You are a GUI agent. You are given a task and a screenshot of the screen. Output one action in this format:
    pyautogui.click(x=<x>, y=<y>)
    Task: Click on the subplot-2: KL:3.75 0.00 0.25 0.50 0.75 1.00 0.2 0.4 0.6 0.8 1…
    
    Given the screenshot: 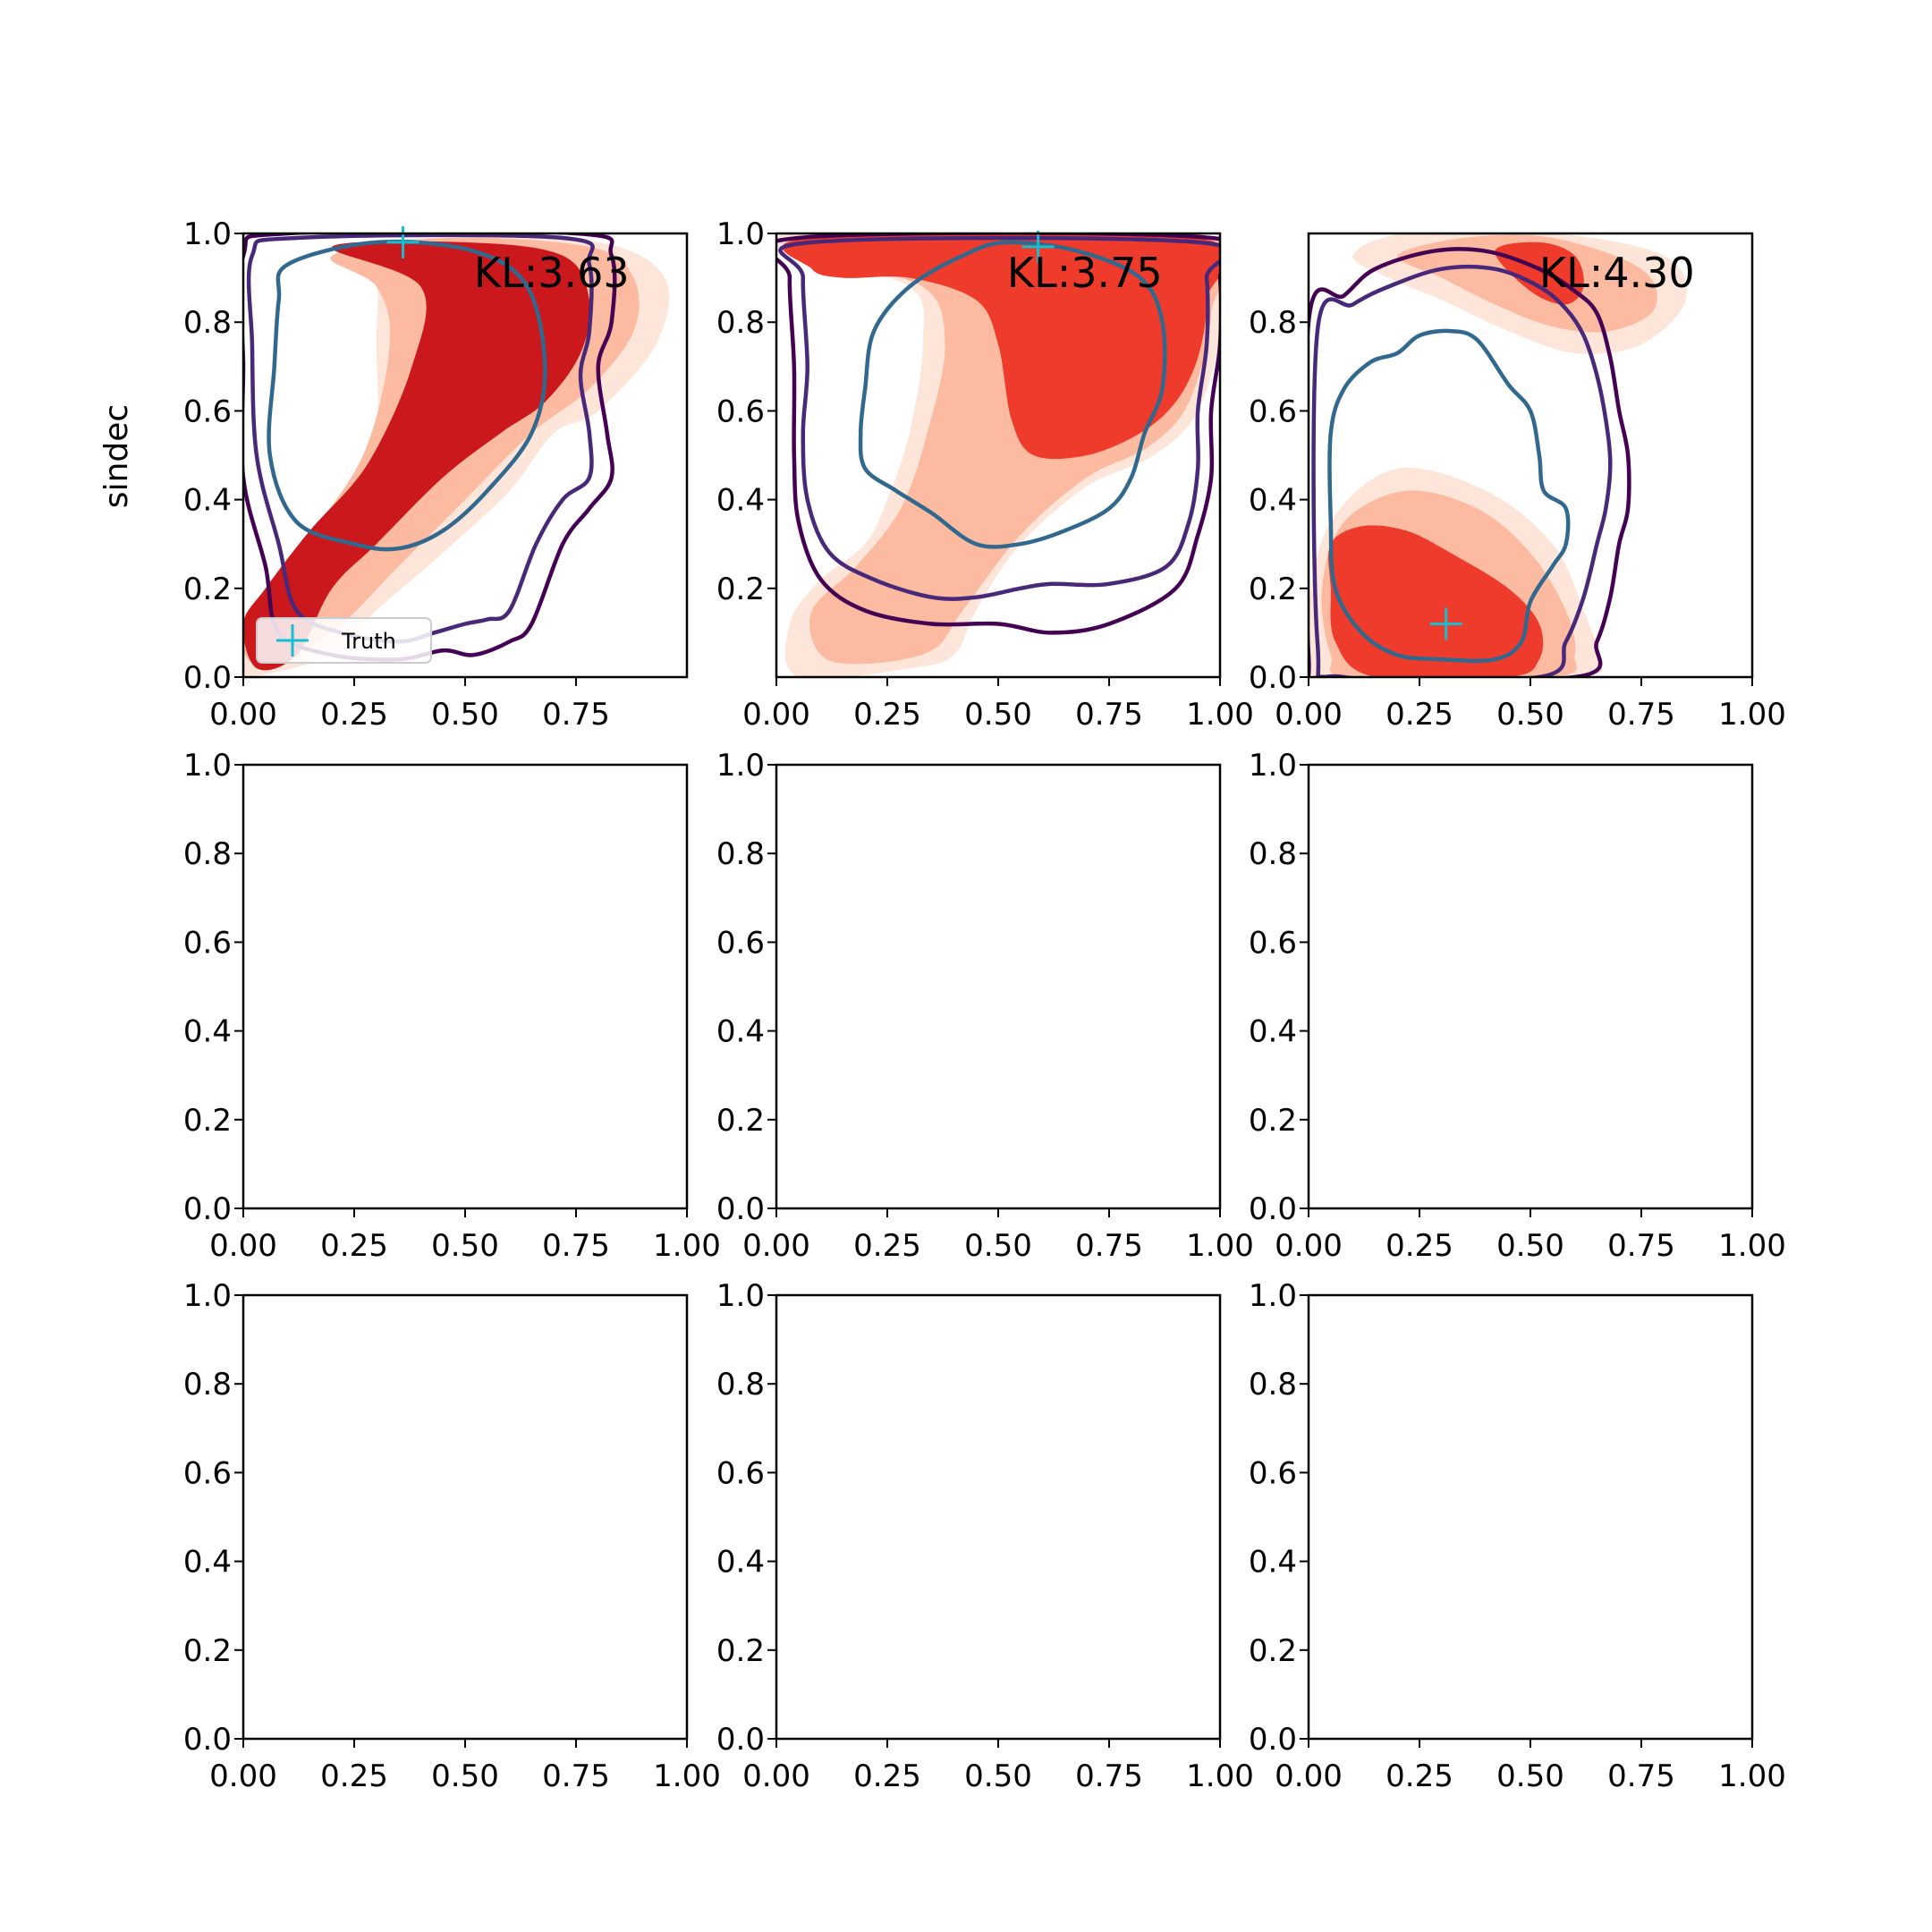 What is the action you would take?
    pyautogui.click(x=985, y=474)
    